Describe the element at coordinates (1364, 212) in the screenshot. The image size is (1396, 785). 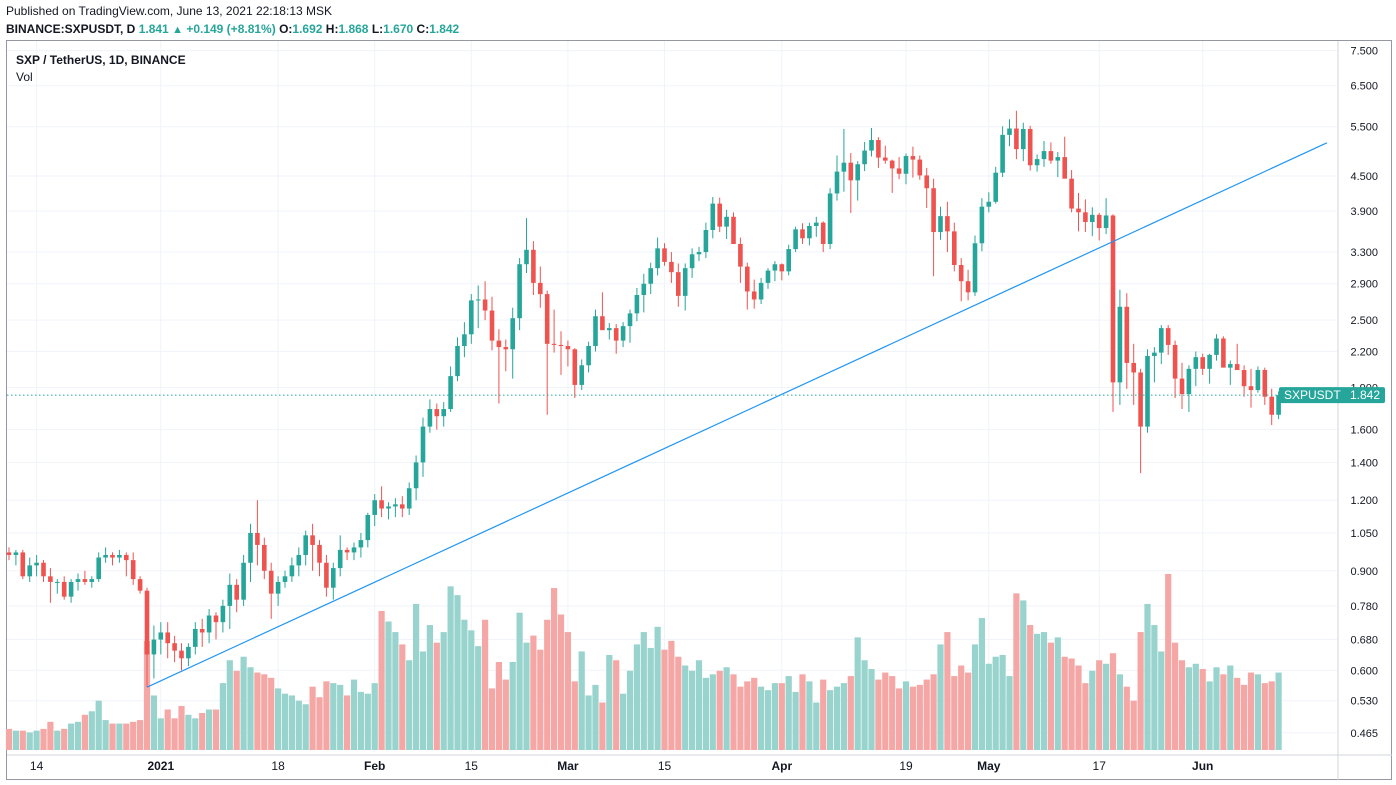
I see `y-tick-label: 3.900` at that location.